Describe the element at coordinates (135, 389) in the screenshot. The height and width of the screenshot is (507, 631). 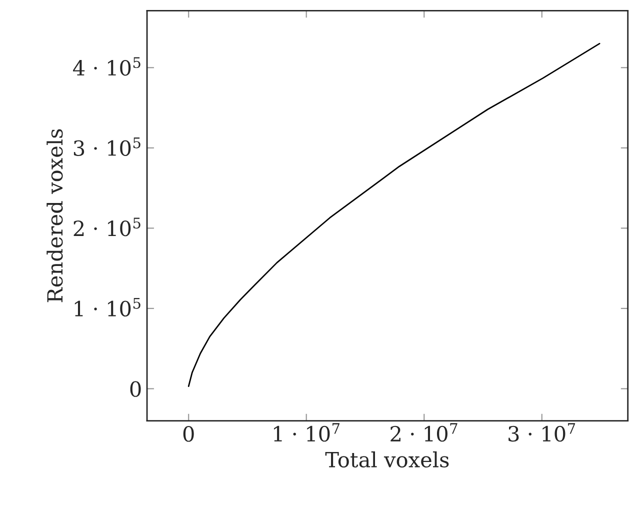
I see `y-tick-label: 0` at that location.